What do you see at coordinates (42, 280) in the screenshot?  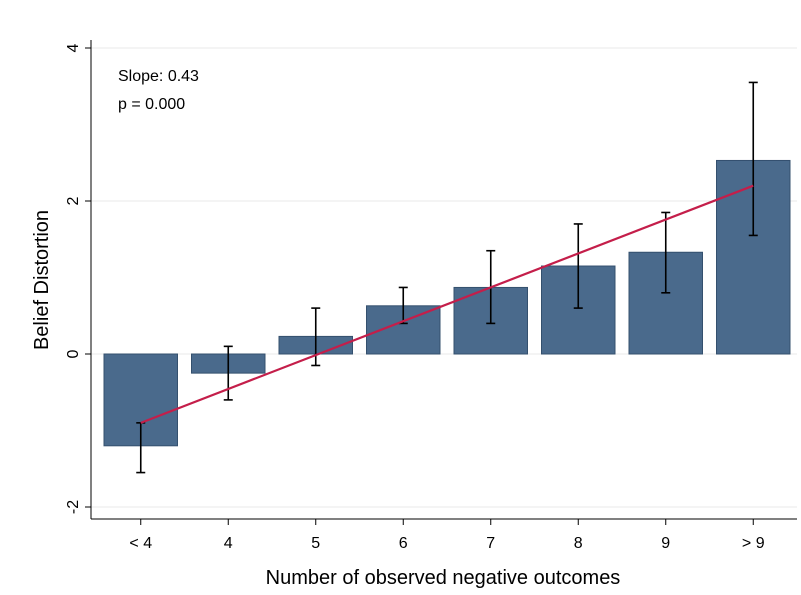 I see `y-axis-title: Belief Distortion` at bounding box center [42, 280].